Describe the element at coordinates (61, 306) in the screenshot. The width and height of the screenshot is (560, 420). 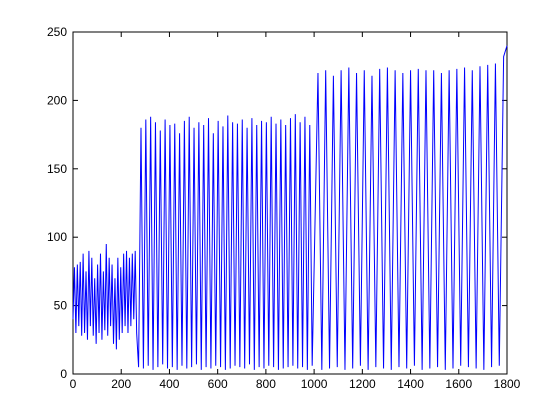
I see `y-tick-label: 50` at that location.